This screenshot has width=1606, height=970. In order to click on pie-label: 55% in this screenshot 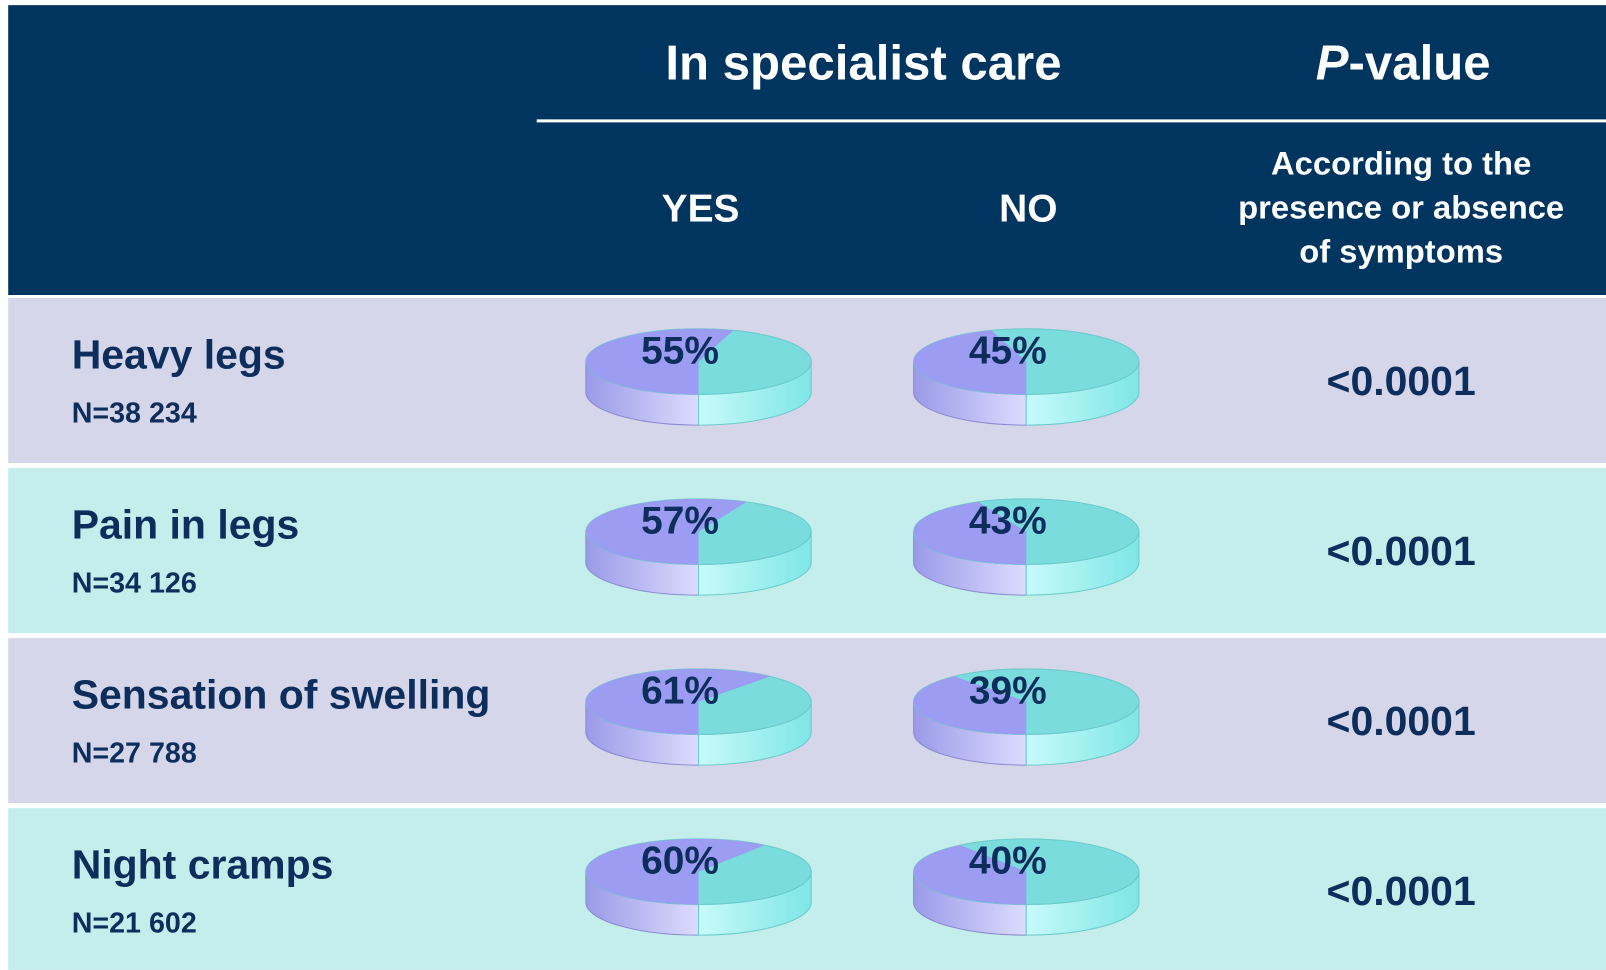, I will do `click(680, 351)`.